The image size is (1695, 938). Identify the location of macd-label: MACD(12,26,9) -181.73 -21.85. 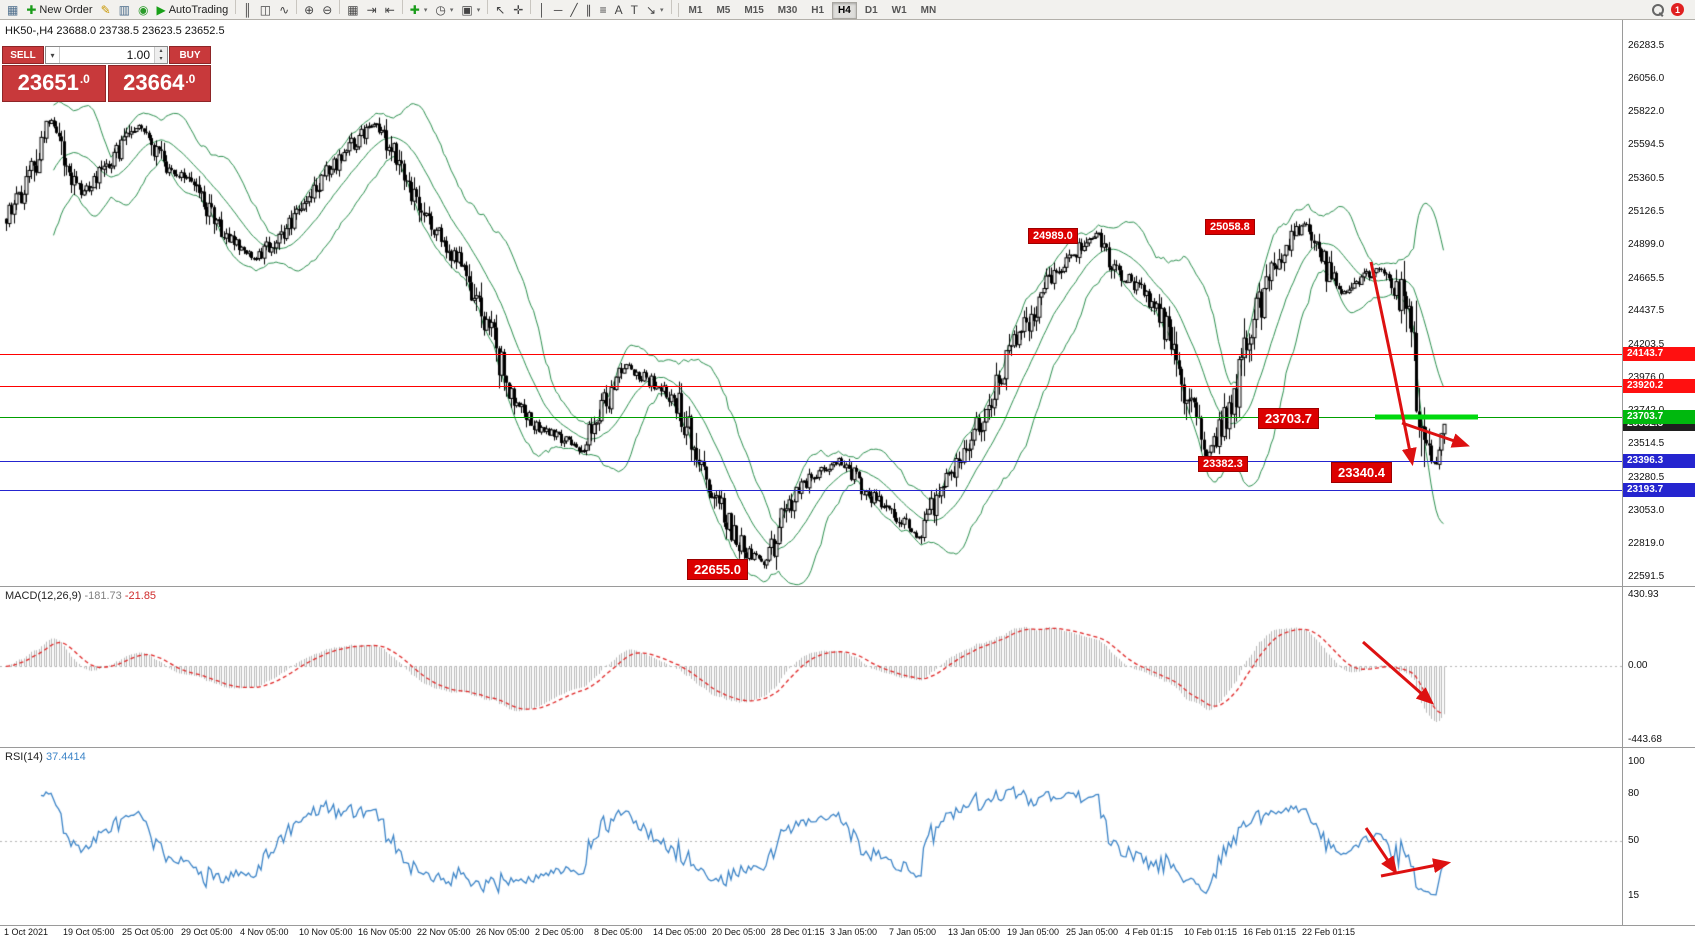
(80, 596).